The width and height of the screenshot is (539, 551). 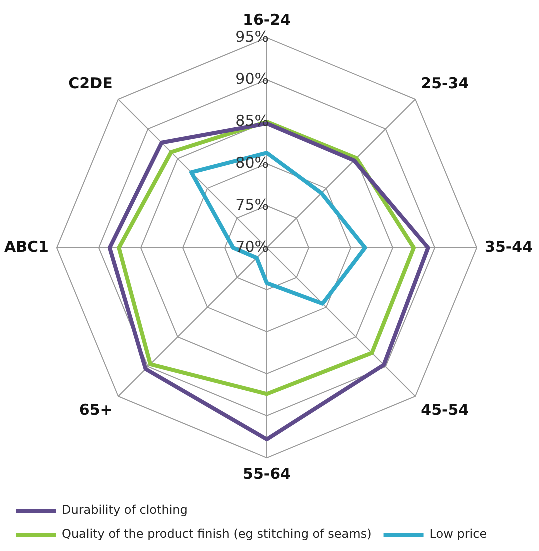 I want to click on y-tick-label: 75%, so click(x=252, y=205).